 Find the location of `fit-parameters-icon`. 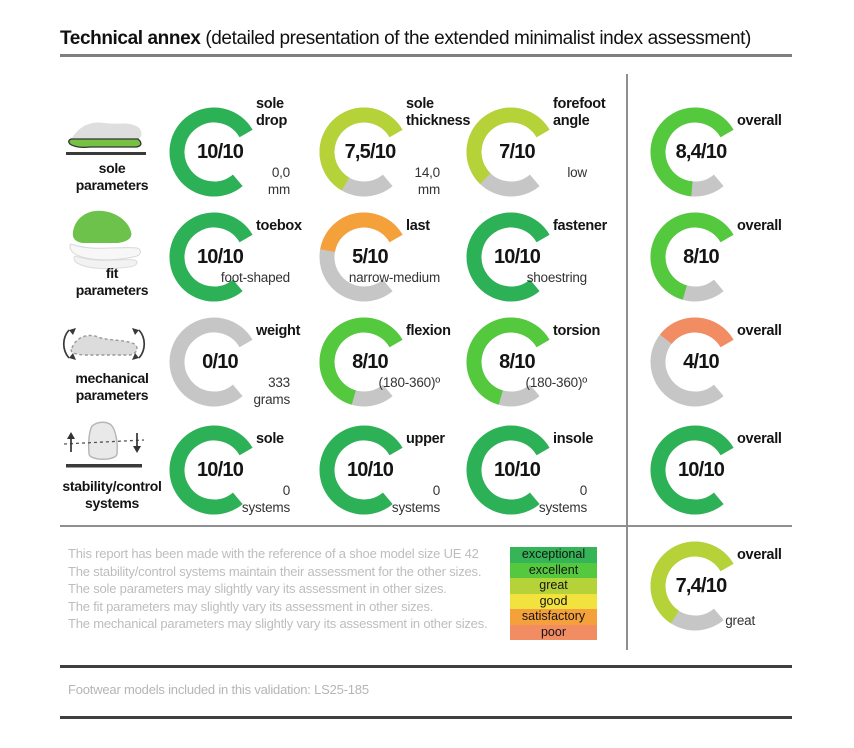

fit-parameters-icon is located at coordinates (105, 240).